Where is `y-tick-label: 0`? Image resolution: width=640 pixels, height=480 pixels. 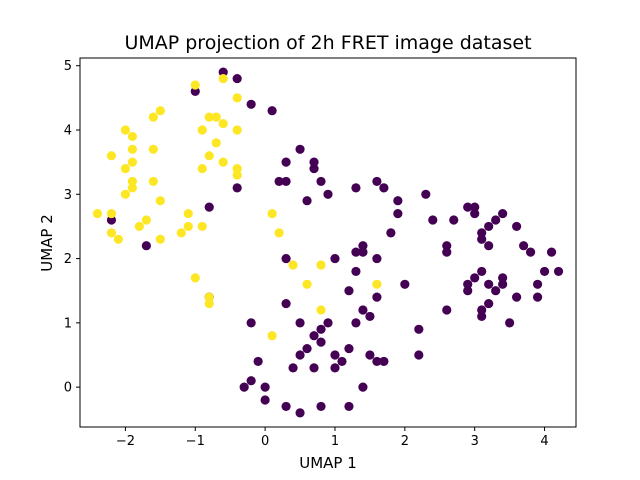
y-tick-label: 0 is located at coordinates (68, 388).